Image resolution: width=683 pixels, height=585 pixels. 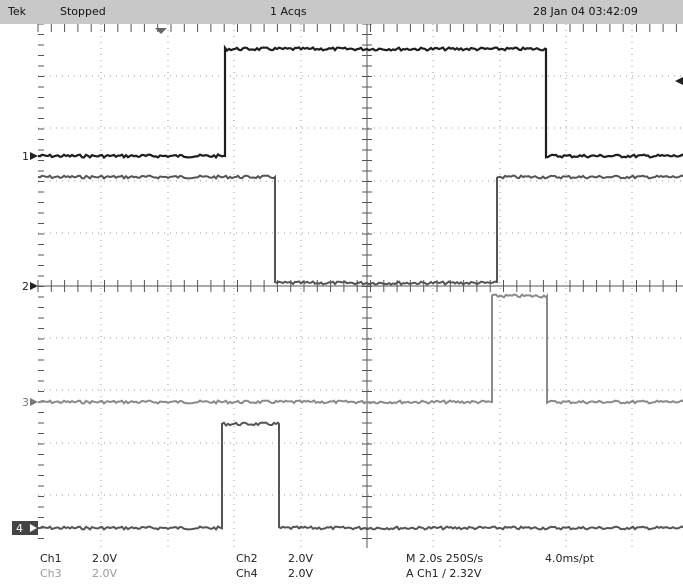 What do you see at coordinates (33, 528) in the screenshot?
I see `ch4-marker-arrow-icon` at bounding box center [33, 528].